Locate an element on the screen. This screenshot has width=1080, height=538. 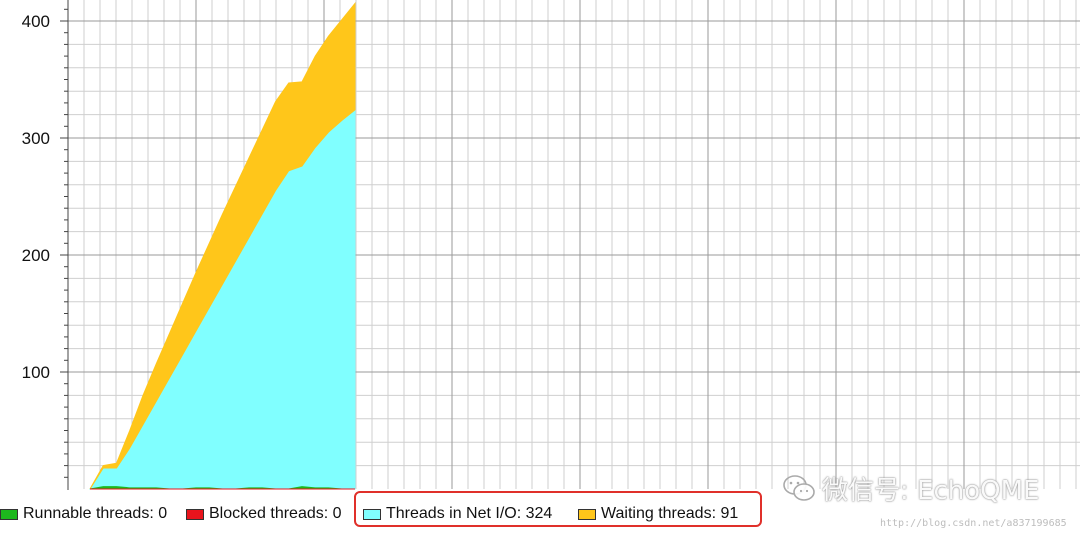
legend-swatch-waiting is located at coordinates (587, 514).